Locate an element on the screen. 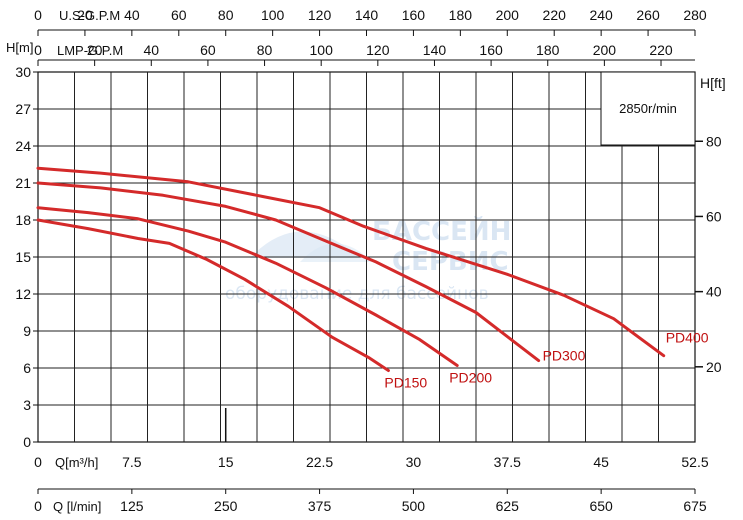 The width and height of the screenshot is (743, 520). usgpm-tick-label: 220 is located at coordinates (555, 15).